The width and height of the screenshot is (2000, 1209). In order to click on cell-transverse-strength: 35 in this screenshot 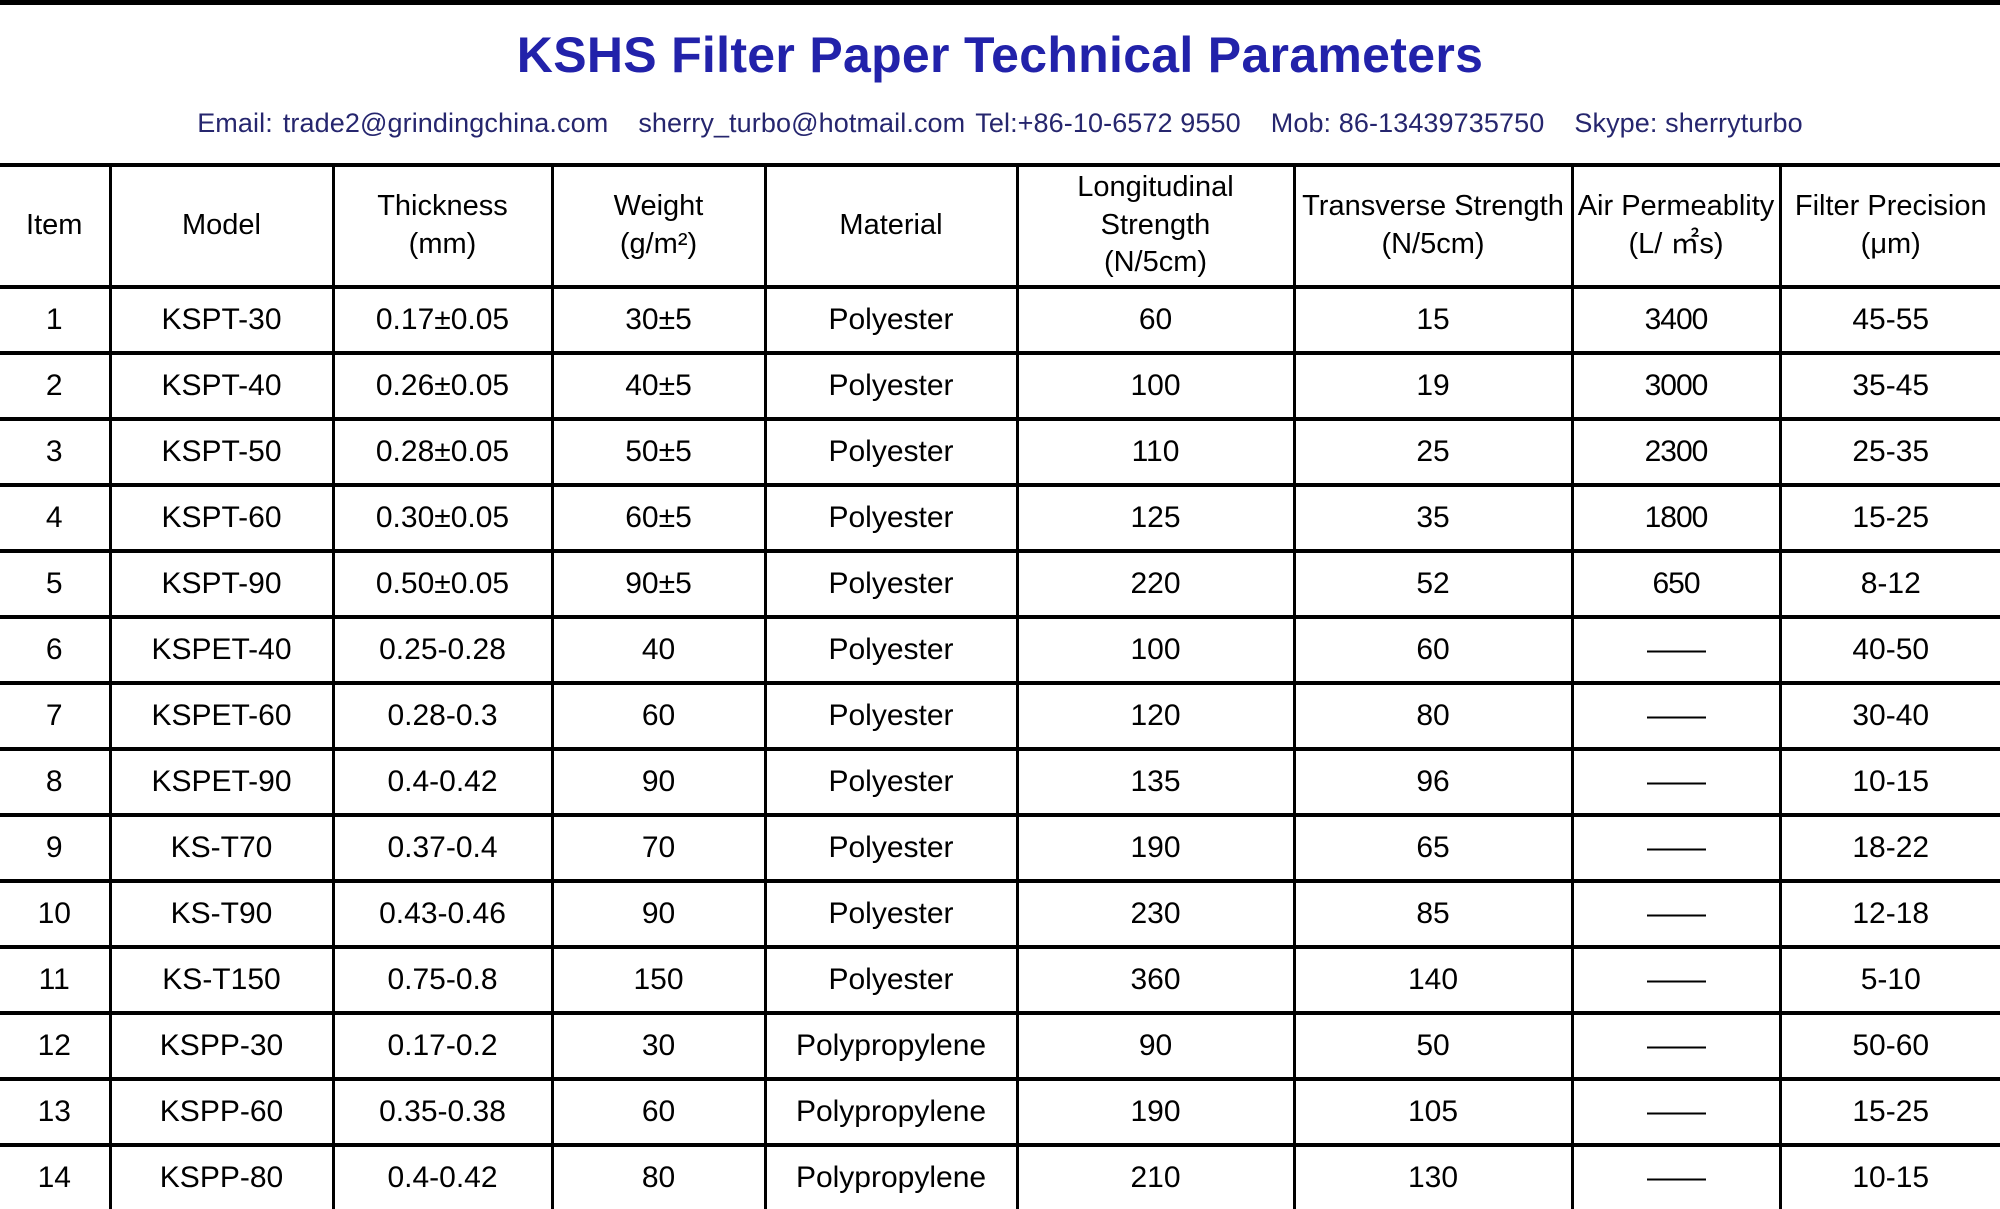, I will do `click(1433, 518)`.